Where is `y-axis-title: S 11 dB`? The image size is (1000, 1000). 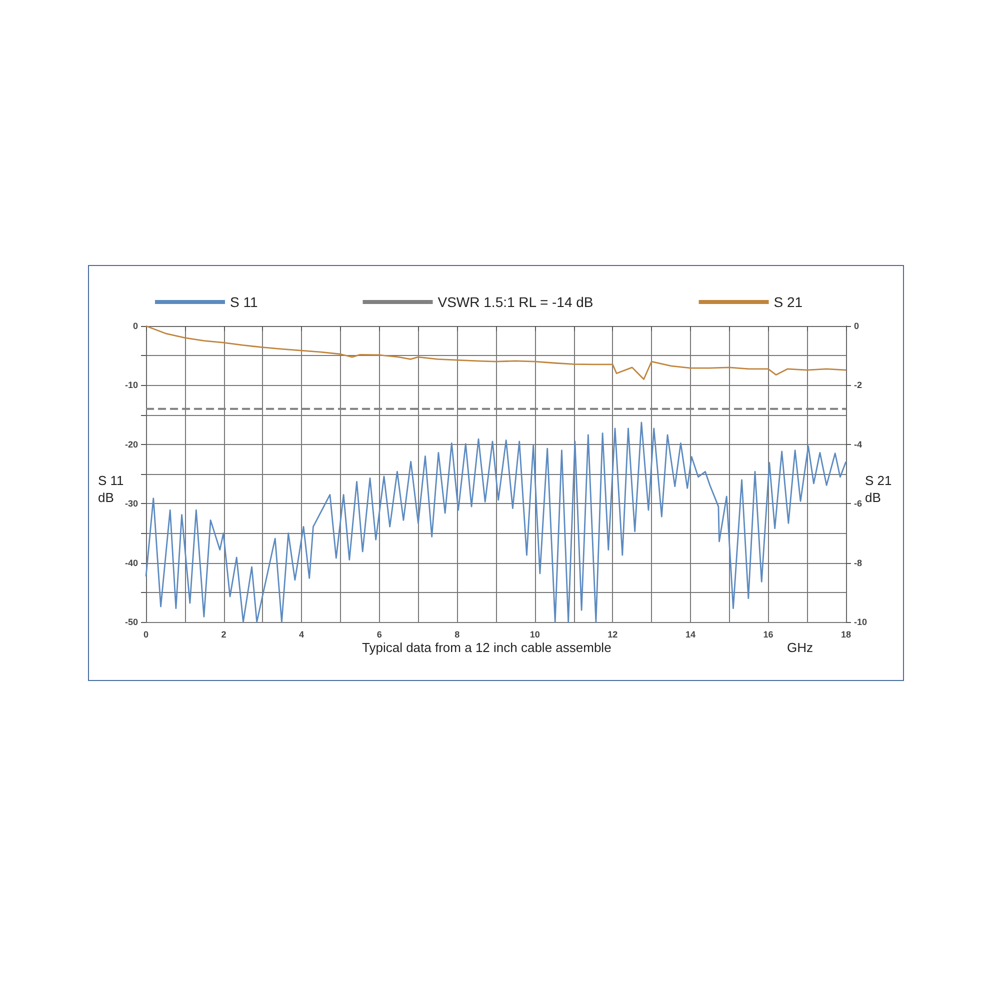
y-axis-title: S 11 dB is located at coordinates (111, 489).